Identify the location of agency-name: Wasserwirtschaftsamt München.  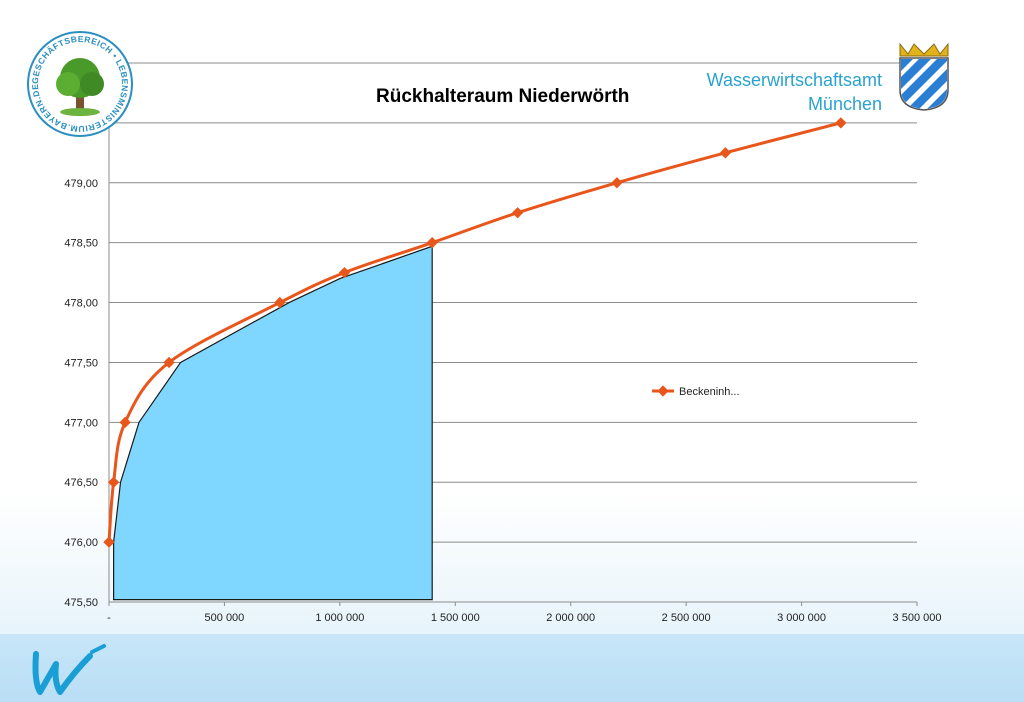
(794, 92).